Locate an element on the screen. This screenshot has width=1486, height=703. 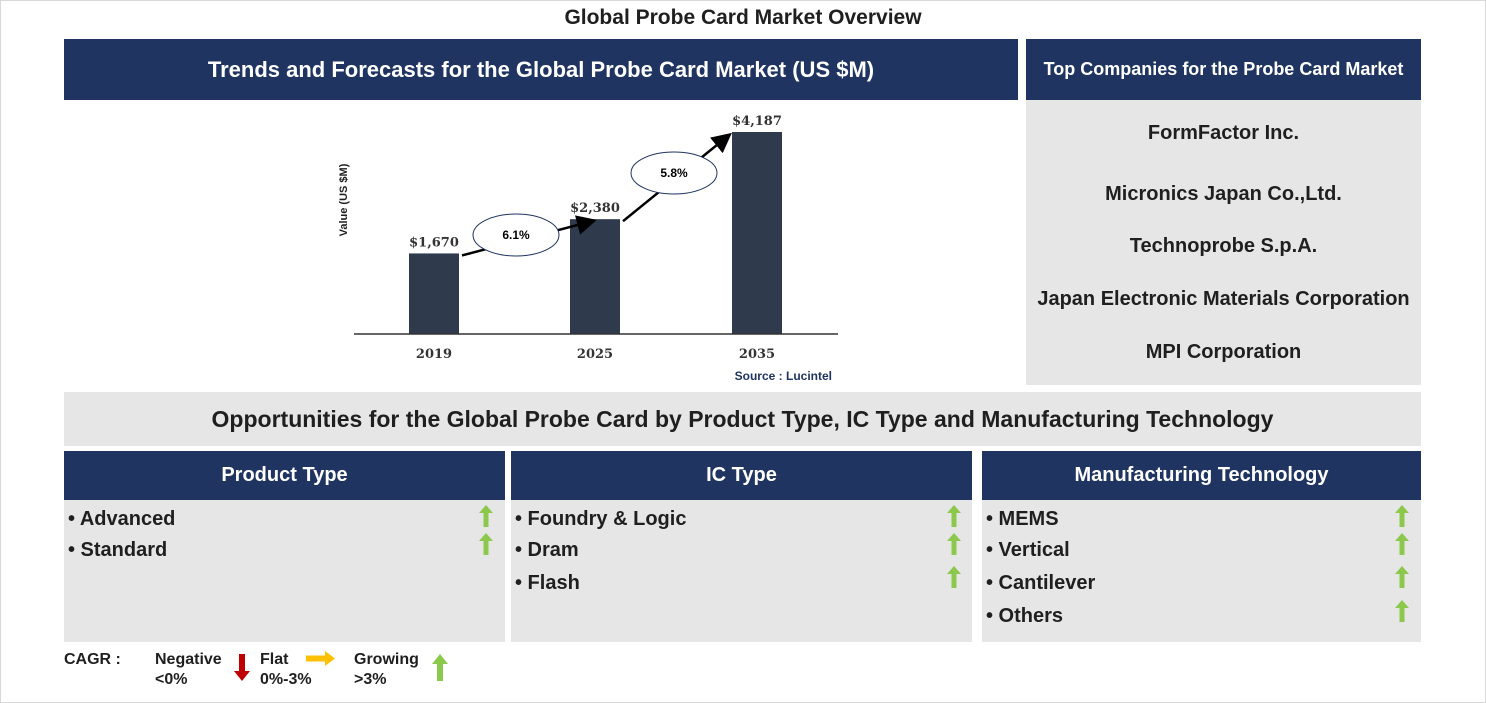
legend-flat-label: Flat is located at coordinates (274, 659).